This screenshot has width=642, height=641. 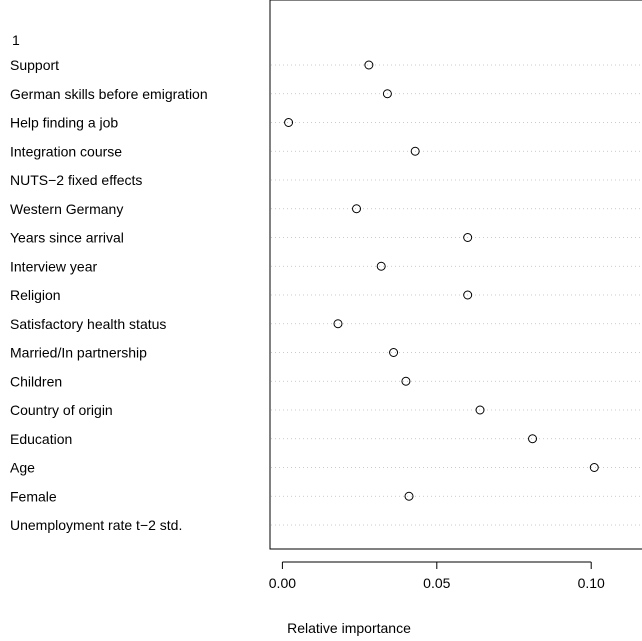 I want to click on category-label: NUTS−2 fixed effects, so click(x=76, y=180).